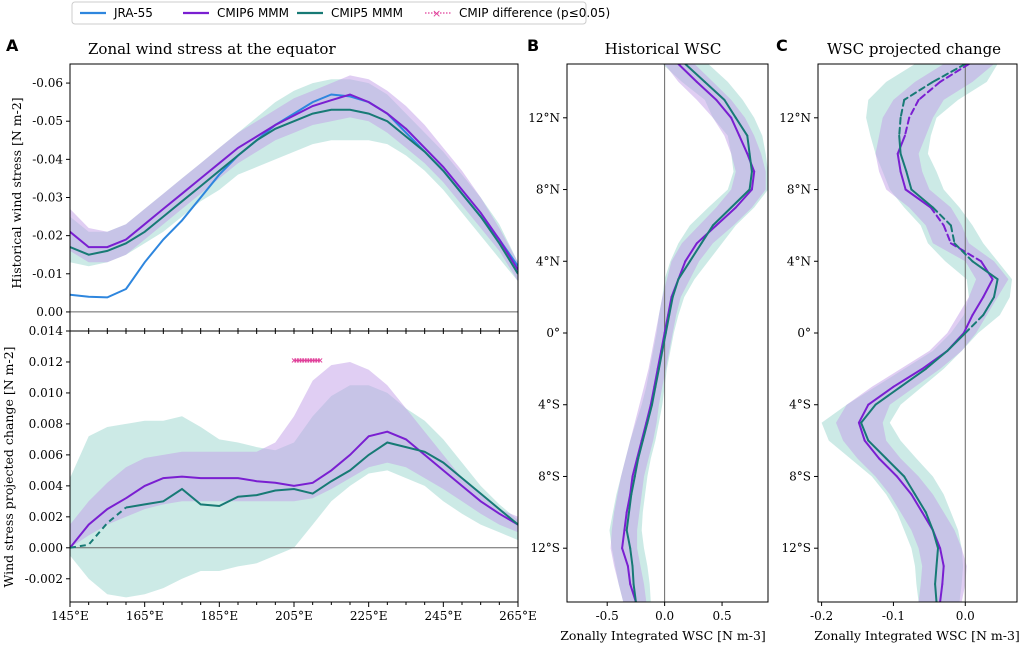 The height and width of the screenshot is (645, 1021). What do you see at coordinates (16, 192) in the screenshot?
I see `a-top-ylabel: Historical wind stress [N m-2]` at bounding box center [16, 192].